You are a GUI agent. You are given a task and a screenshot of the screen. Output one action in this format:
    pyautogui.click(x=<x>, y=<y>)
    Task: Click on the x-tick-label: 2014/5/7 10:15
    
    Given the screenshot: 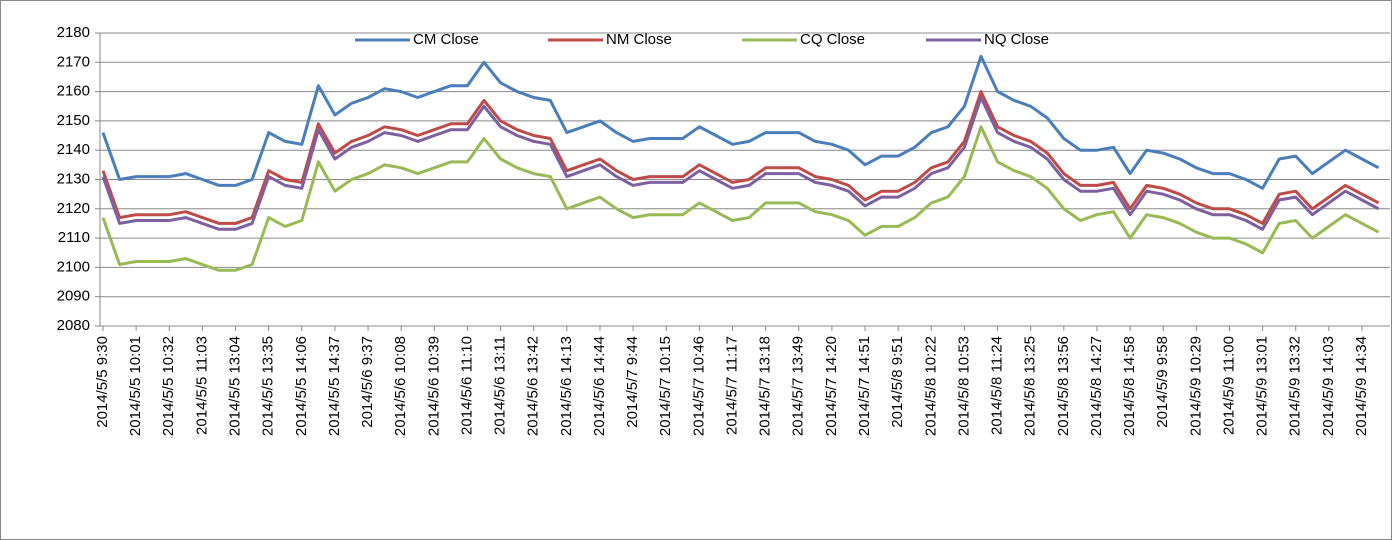 What is the action you would take?
    pyautogui.click(x=665, y=386)
    